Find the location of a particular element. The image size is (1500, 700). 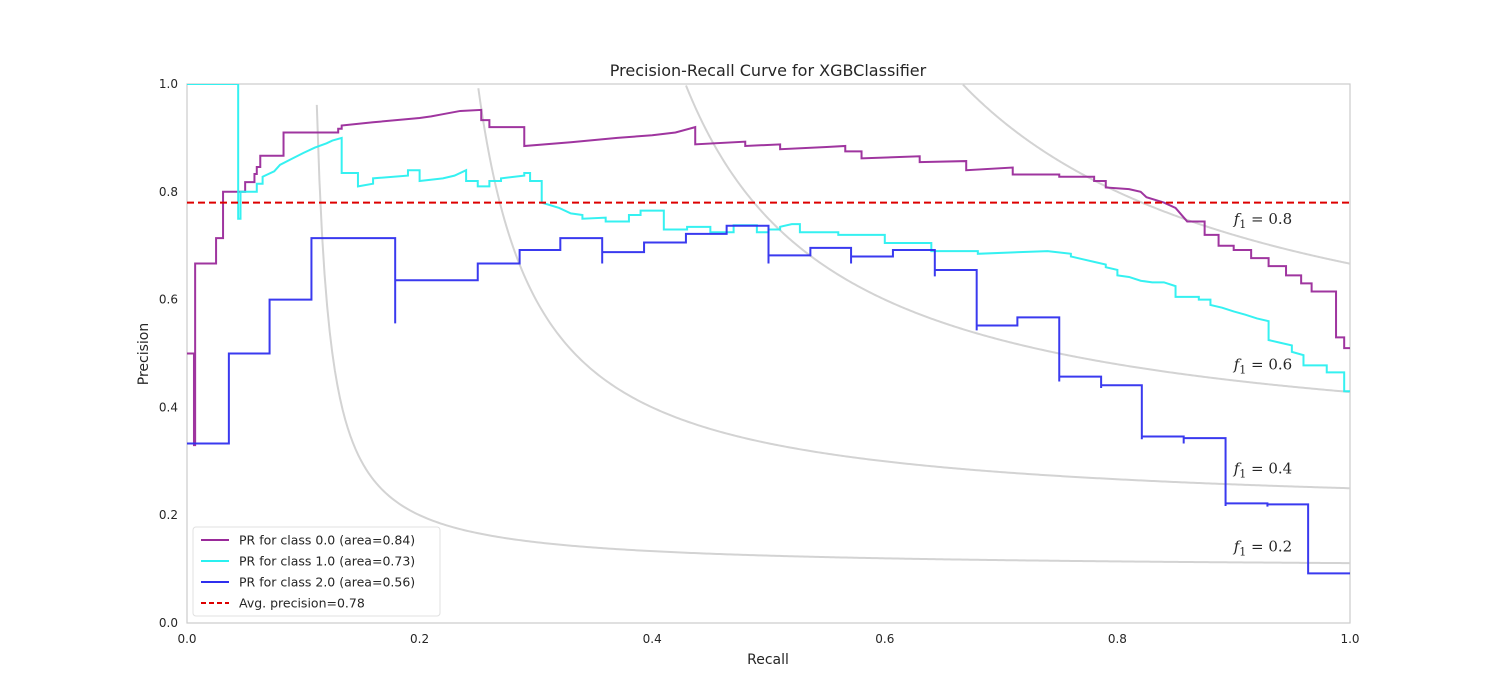

x-tick-label: 0.6 is located at coordinates (884, 639).